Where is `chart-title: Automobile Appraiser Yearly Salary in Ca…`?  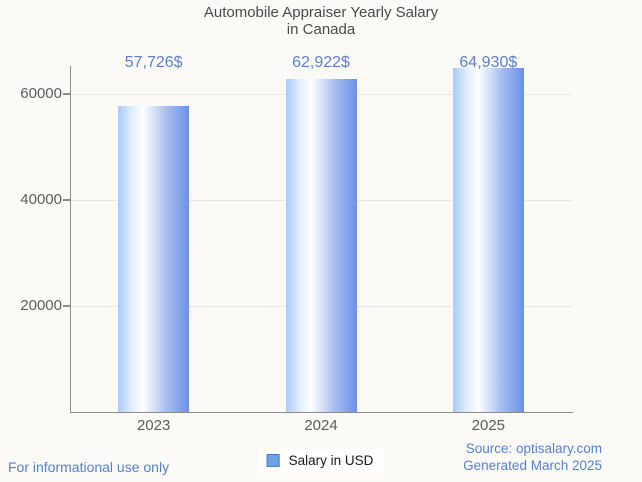
chart-title: Automobile Appraiser Yearly Salary in Ca… is located at coordinates (321, 21).